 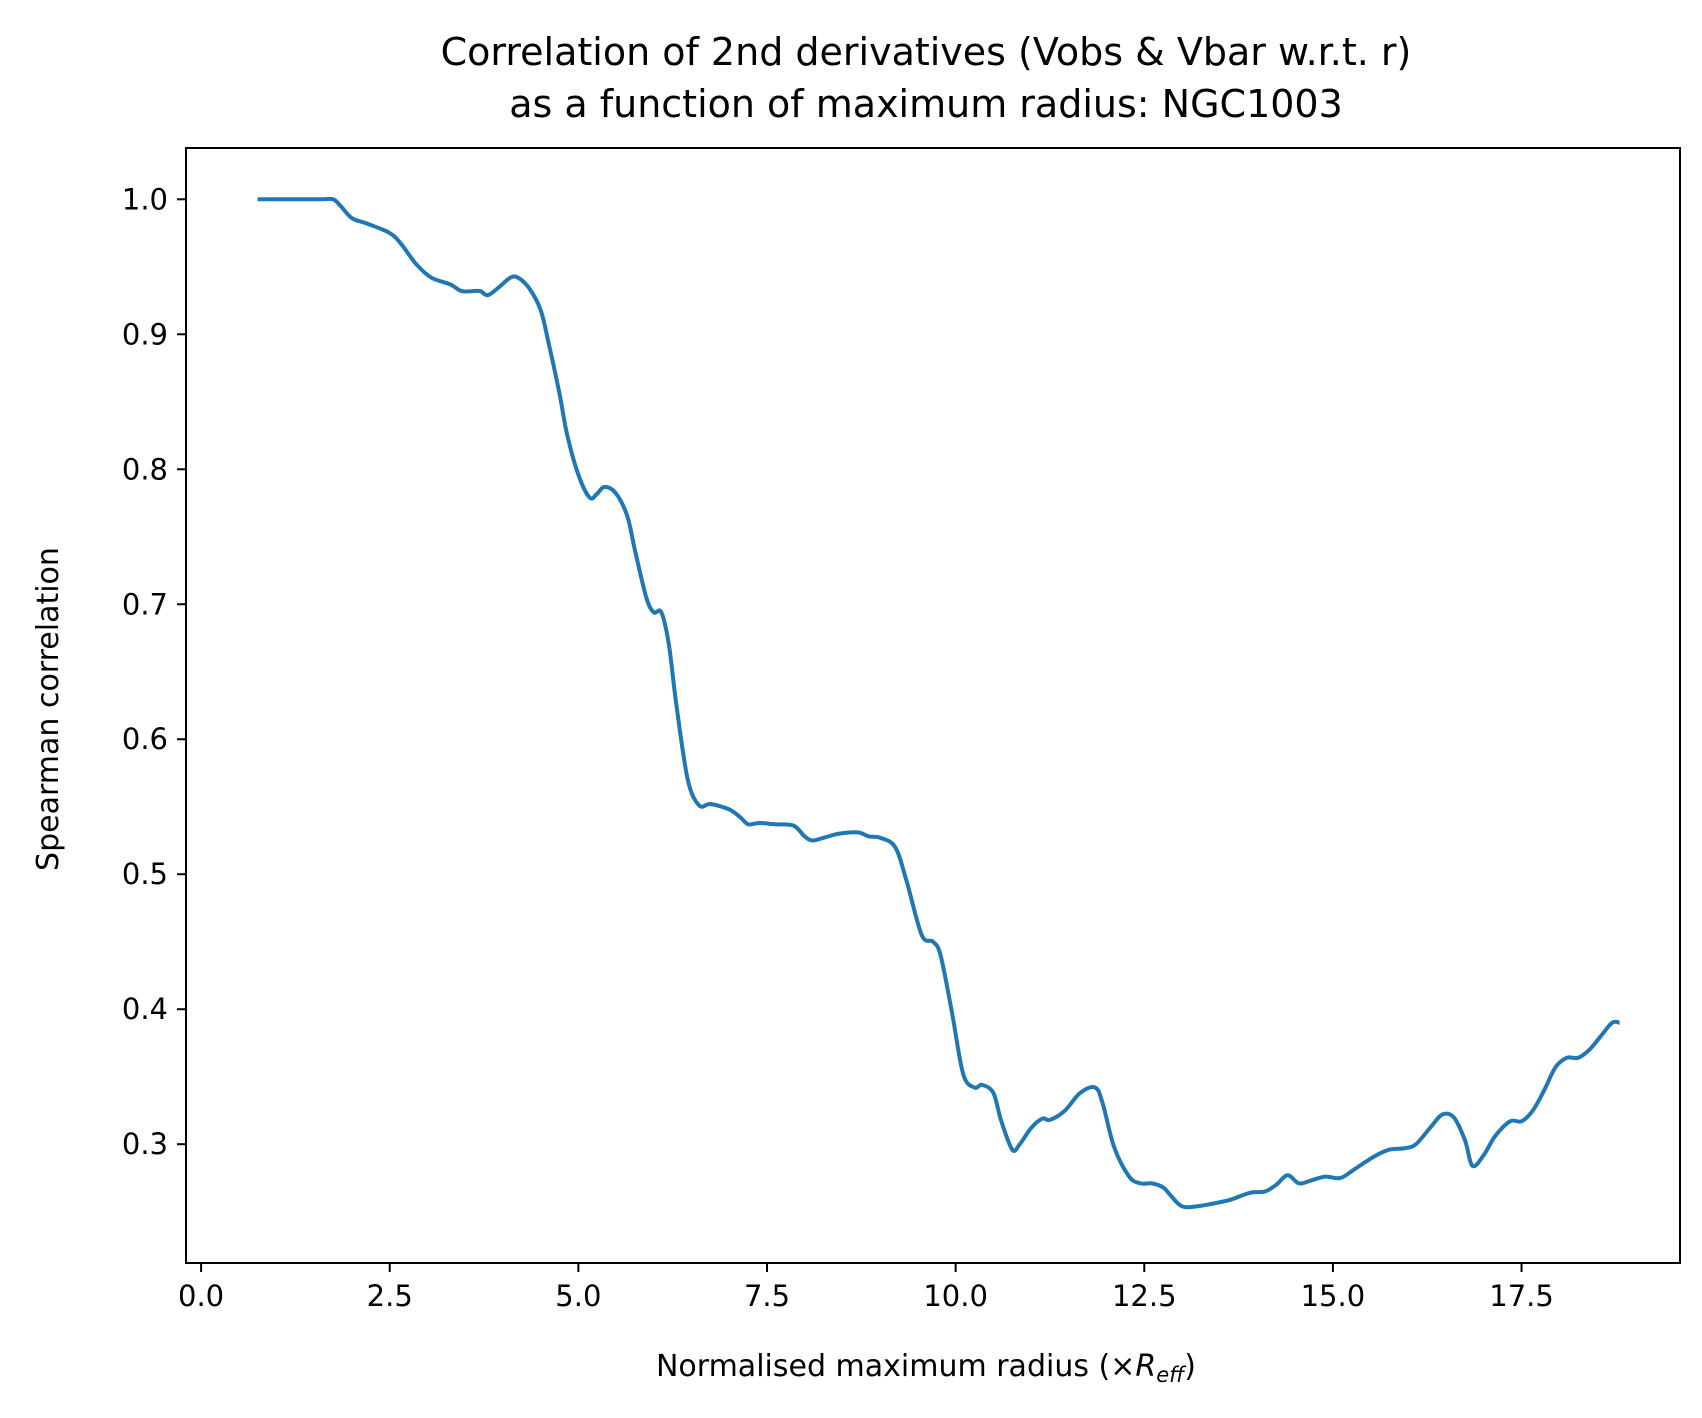 I want to click on chart-title-line2: as a function of maximum radius: NGC1003, so click(x=926, y=104).